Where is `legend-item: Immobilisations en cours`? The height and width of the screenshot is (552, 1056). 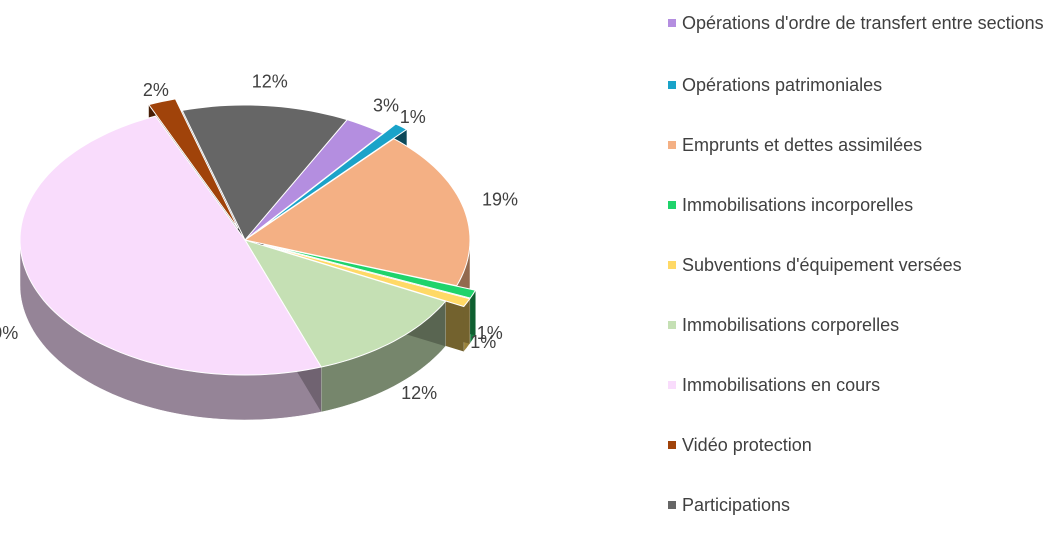
legend-item: Immobilisations en cours is located at coordinates (854, 402).